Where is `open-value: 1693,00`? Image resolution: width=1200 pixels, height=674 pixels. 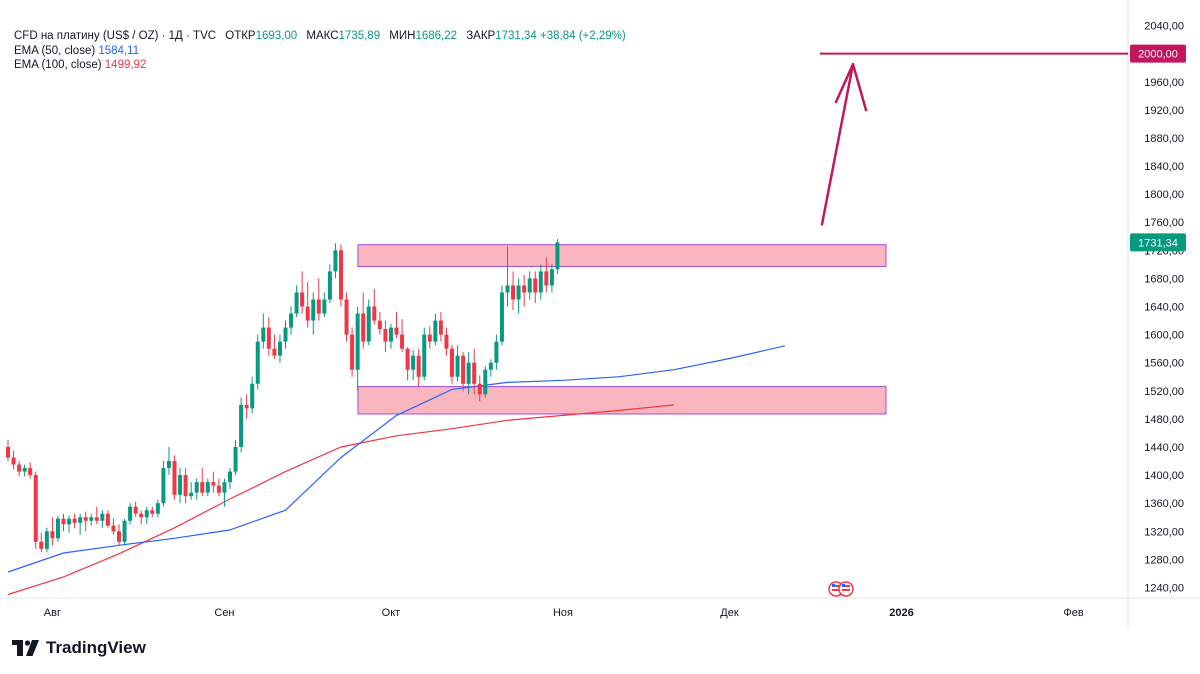 open-value: 1693,00 is located at coordinates (276, 36).